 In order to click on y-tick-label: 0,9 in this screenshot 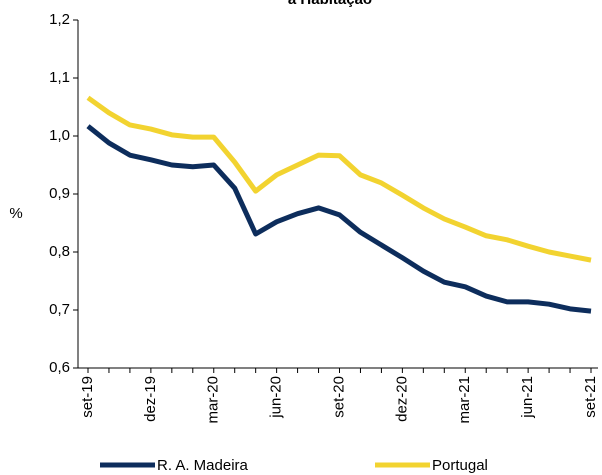, I will do `click(59, 193)`.